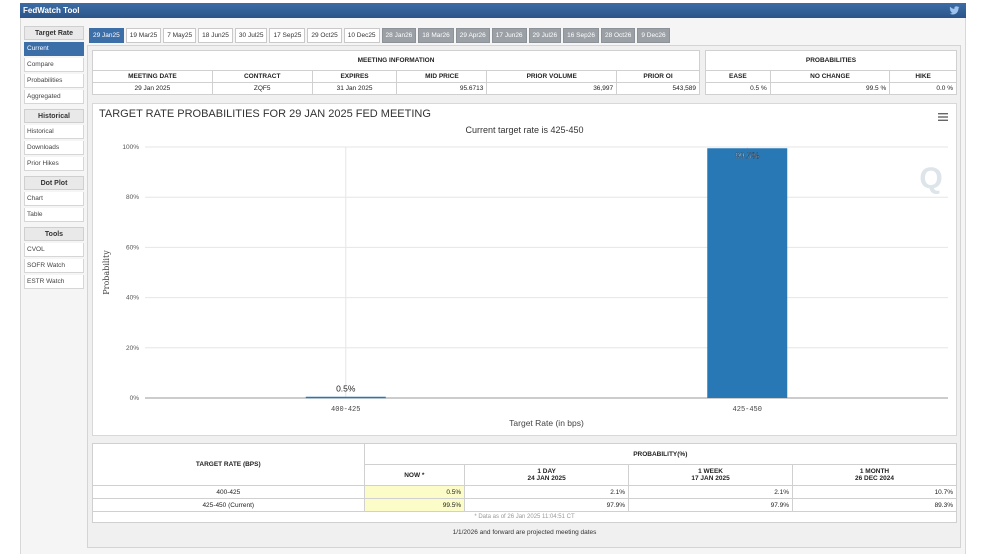 Image resolution: width=984 pixels, height=554 pixels. I want to click on app-title: FedWatch Tool, so click(51, 10).